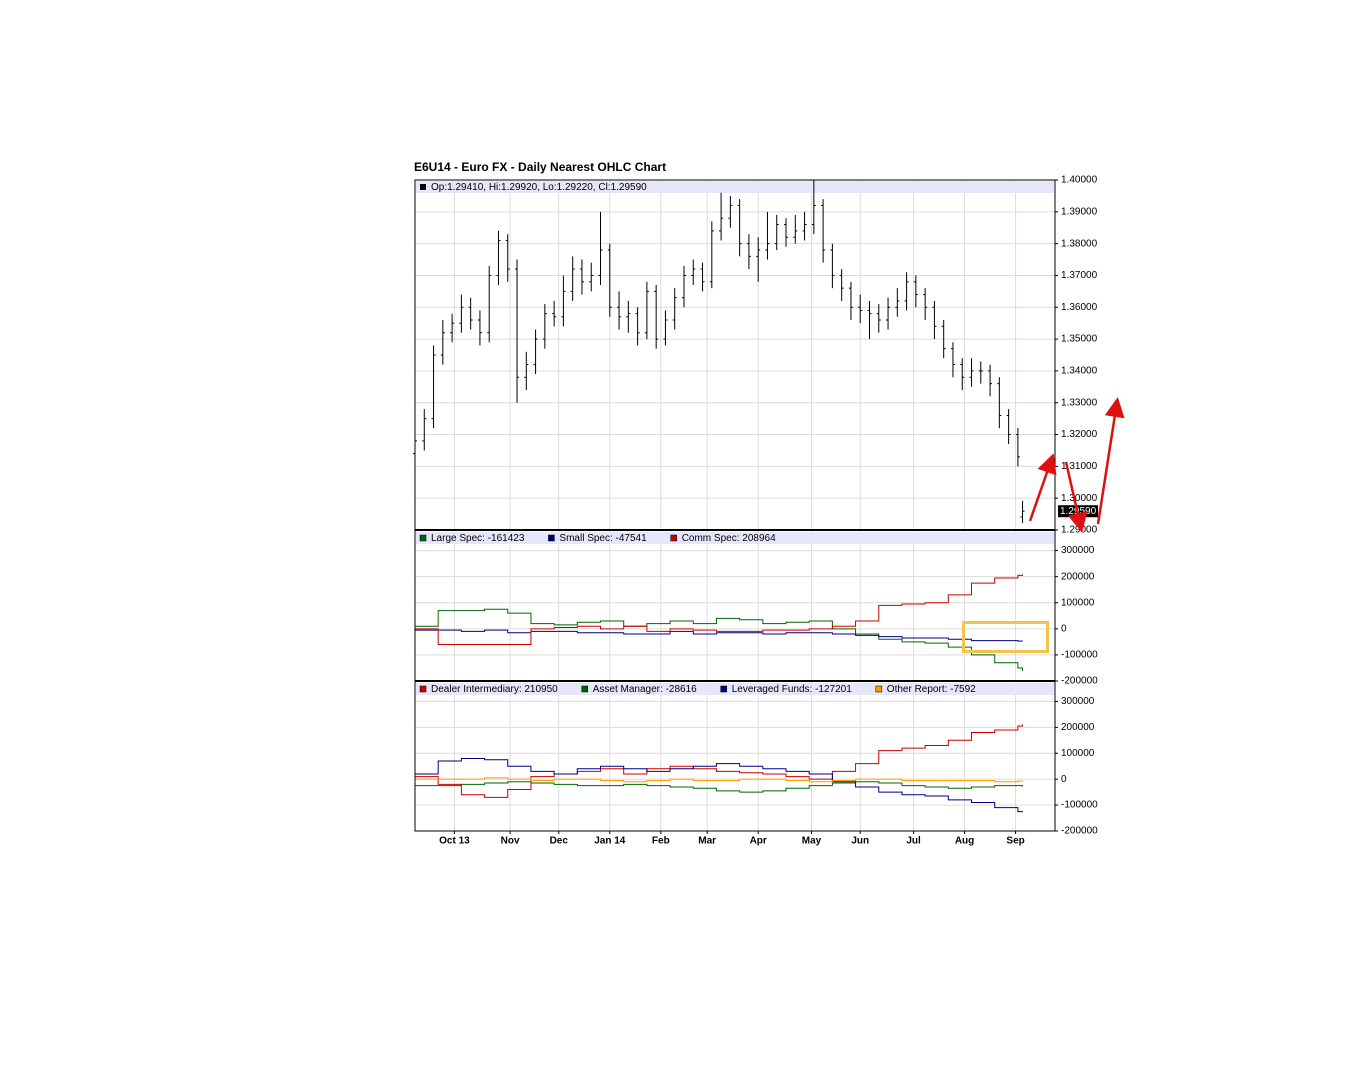 This screenshot has width=1346, height=1072. What do you see at coordinates (758, 841) in the screenshot?
I see `x-tick-label: Apr` at bounding box center [758, 841].